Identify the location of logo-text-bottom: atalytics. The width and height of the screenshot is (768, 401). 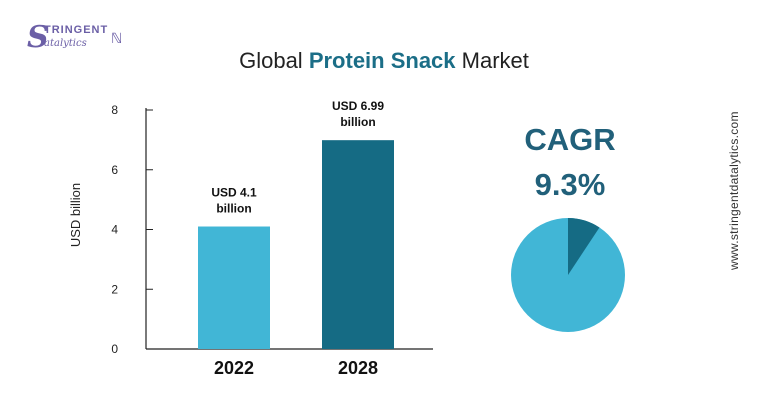
(65, 43).